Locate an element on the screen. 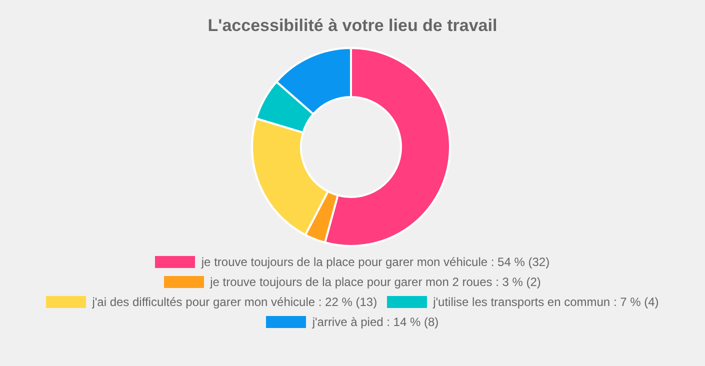  chart-title: L'accessibilité à votre lieu de travail is located at coordinates (352, 26).